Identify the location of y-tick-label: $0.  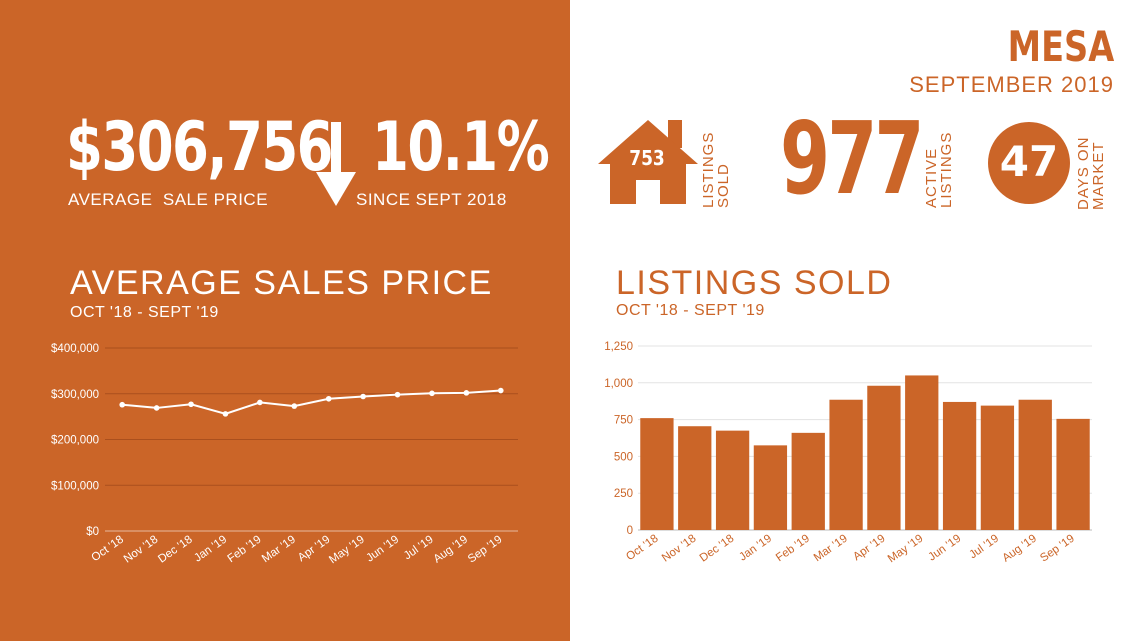
(92, 532).